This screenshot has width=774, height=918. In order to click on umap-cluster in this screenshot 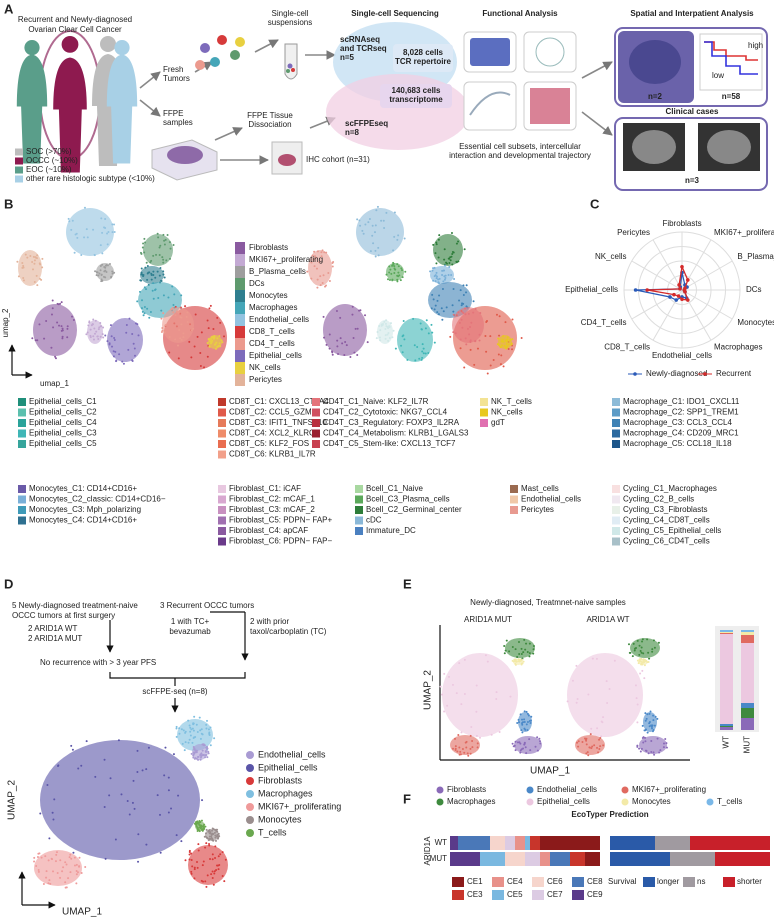, I will do `click(158, 250)`.